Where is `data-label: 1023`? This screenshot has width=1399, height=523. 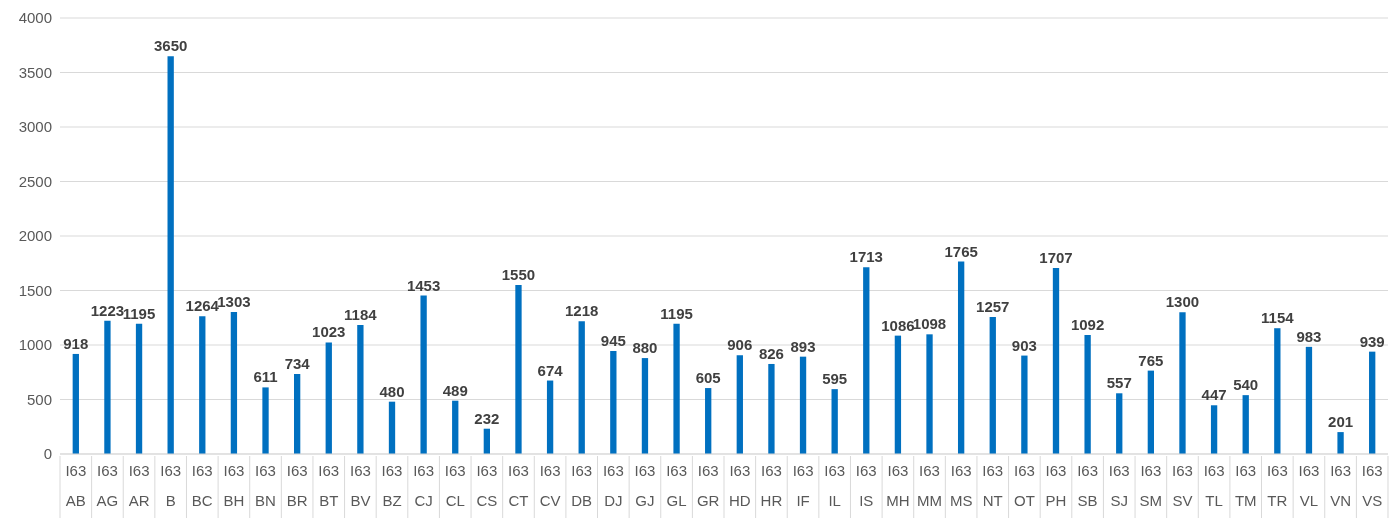
data-label: 1023 is located at coordinates (329, 332).